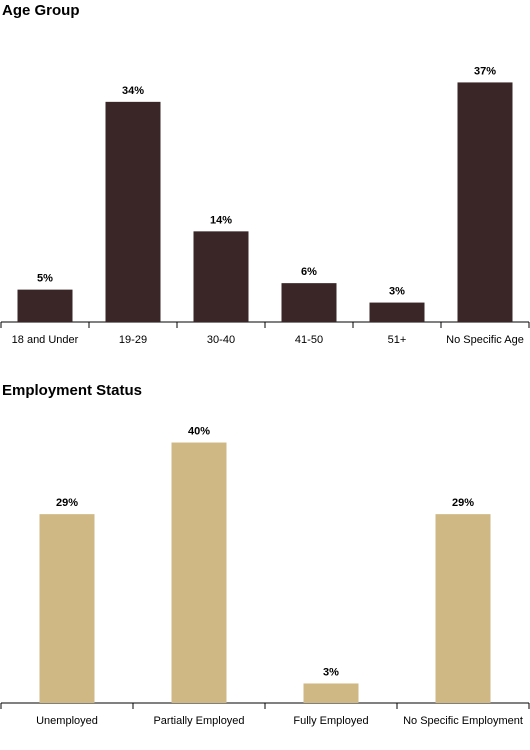 The image size is (530, 750). What do you see at coordinates (221, 220) in the screenshot?
I see `bar-value-label: 14%` at bounding box center [221, 220].